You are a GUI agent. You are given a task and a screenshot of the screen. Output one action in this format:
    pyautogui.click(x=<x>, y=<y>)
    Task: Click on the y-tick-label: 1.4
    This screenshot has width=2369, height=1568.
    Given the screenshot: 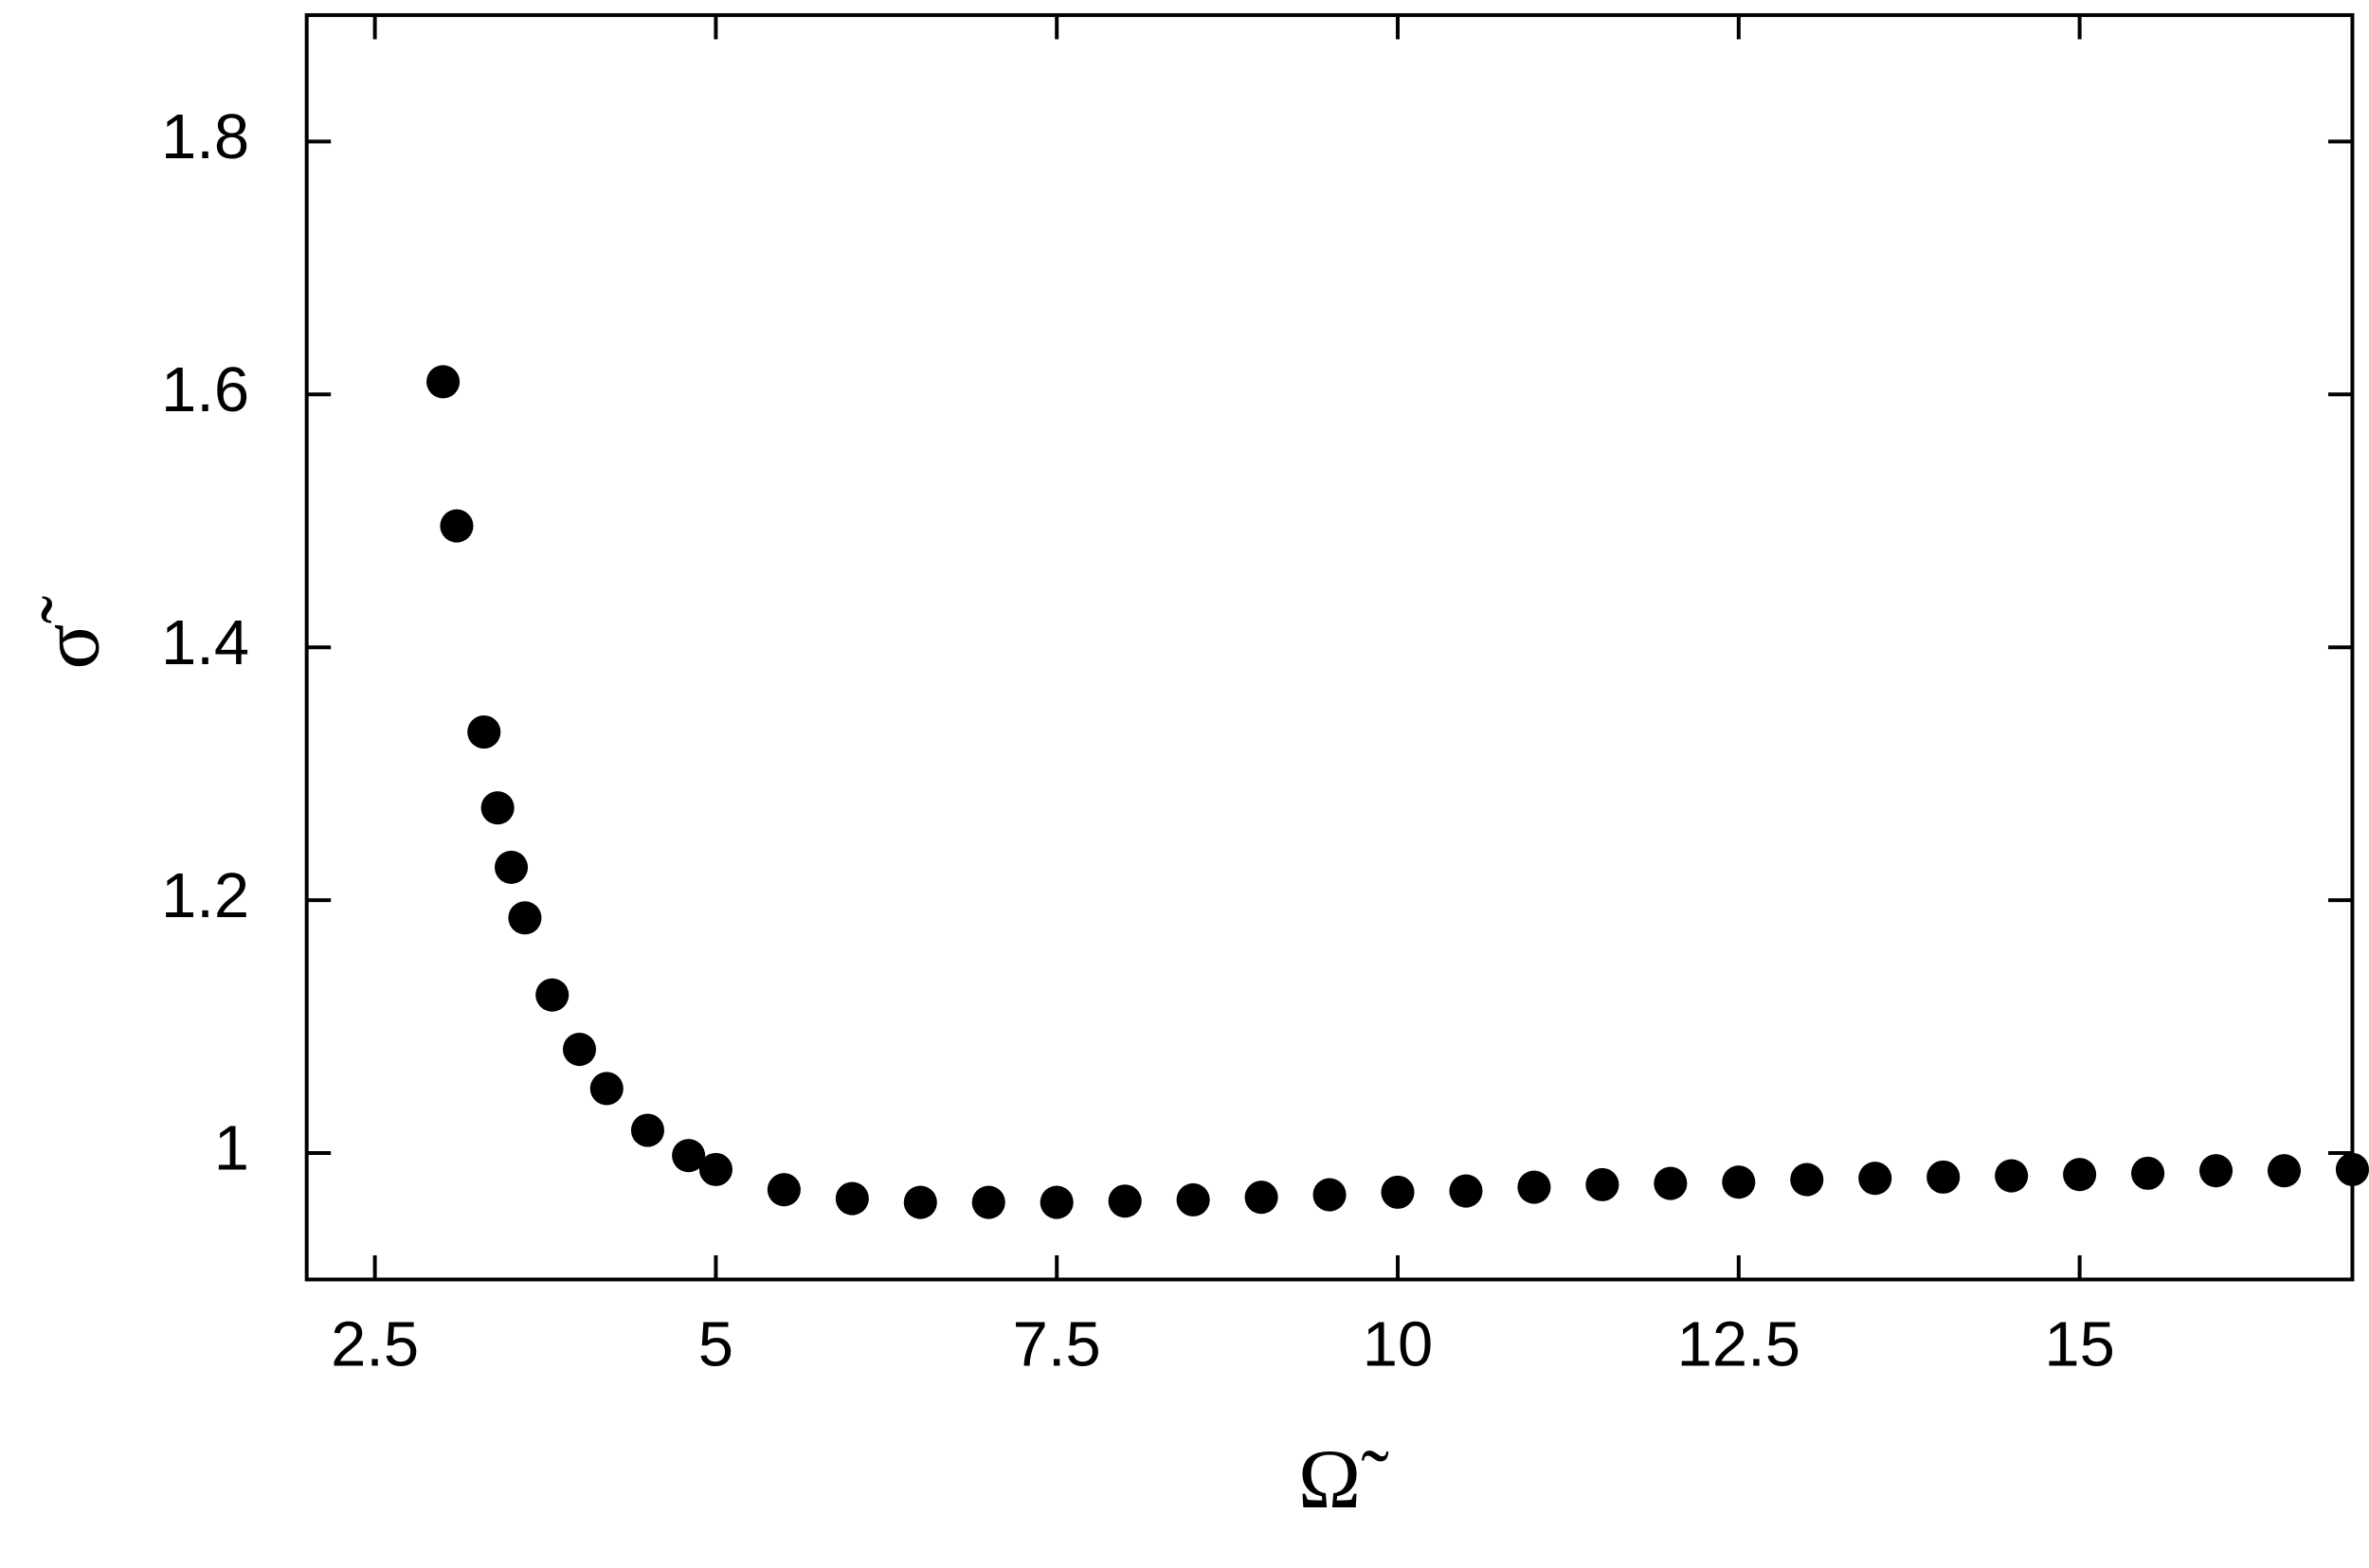 What is the action you would take?
    pyautogui.click(x=205, y=642)
    